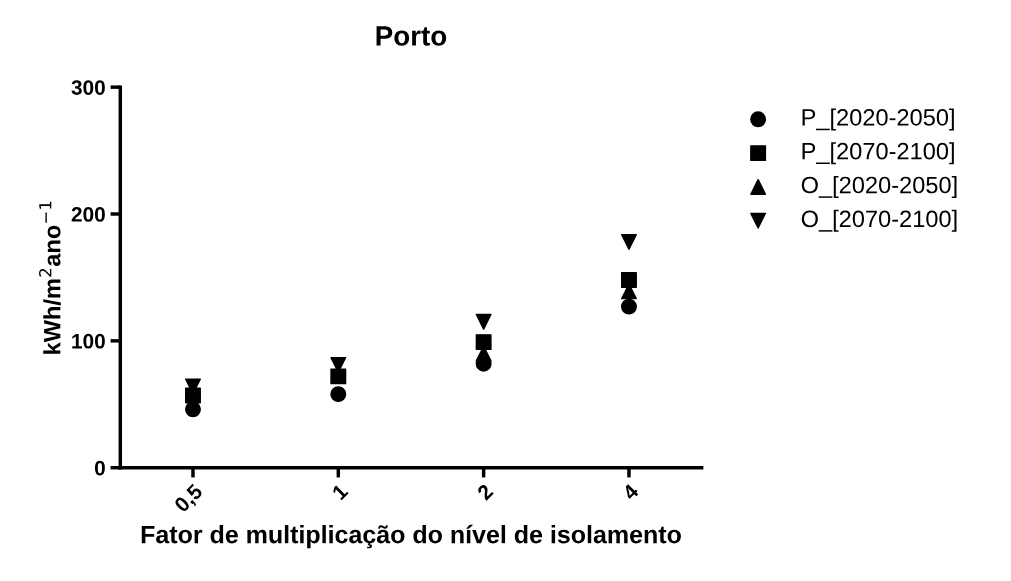 The image size is (1011, 581). I want to click on y-axis-title: kWh/m$^{2}$ano$^{−1}$, so click(50, 277).